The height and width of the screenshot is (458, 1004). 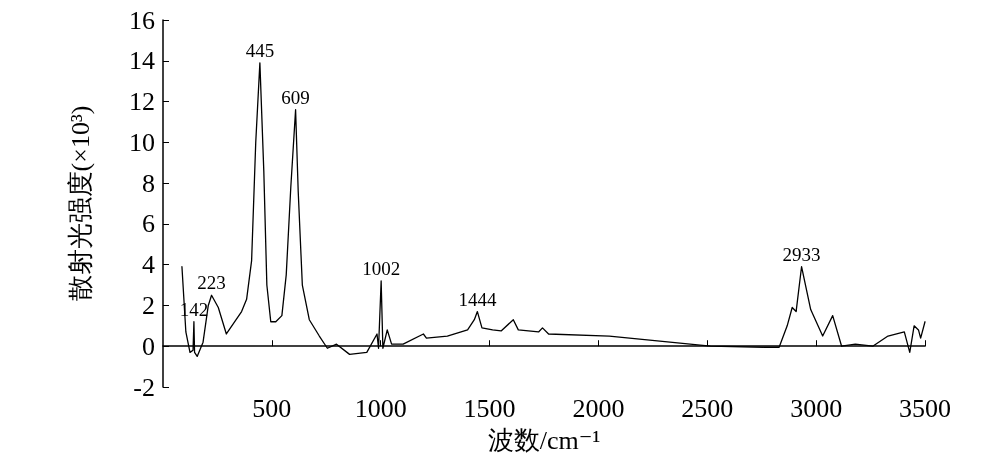 What do you see at coordinates (148, 183) in the screenshot?
I see `y-tick-label: 8` at bounding box center [148, 183].